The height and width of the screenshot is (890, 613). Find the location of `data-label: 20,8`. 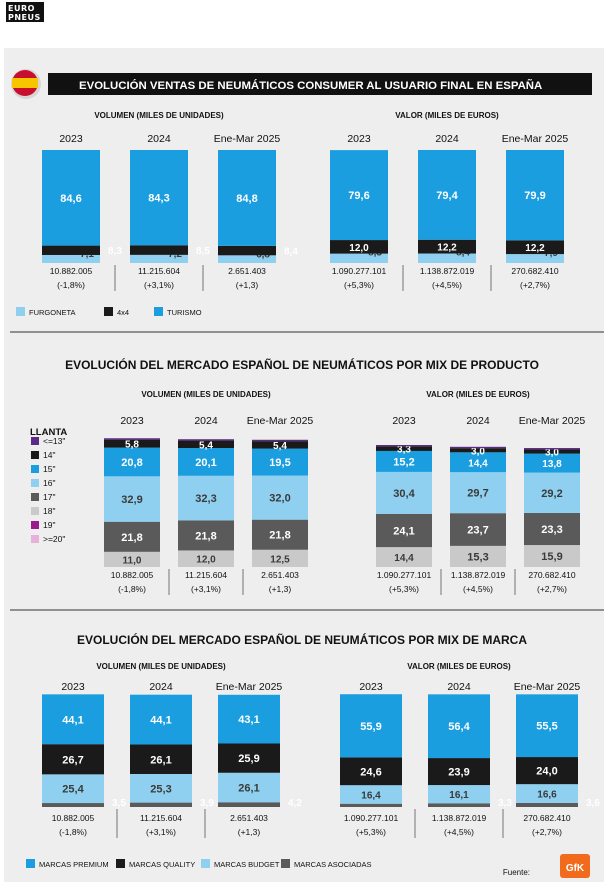

data-label: 20,8 is located at coordinates (131, 463).